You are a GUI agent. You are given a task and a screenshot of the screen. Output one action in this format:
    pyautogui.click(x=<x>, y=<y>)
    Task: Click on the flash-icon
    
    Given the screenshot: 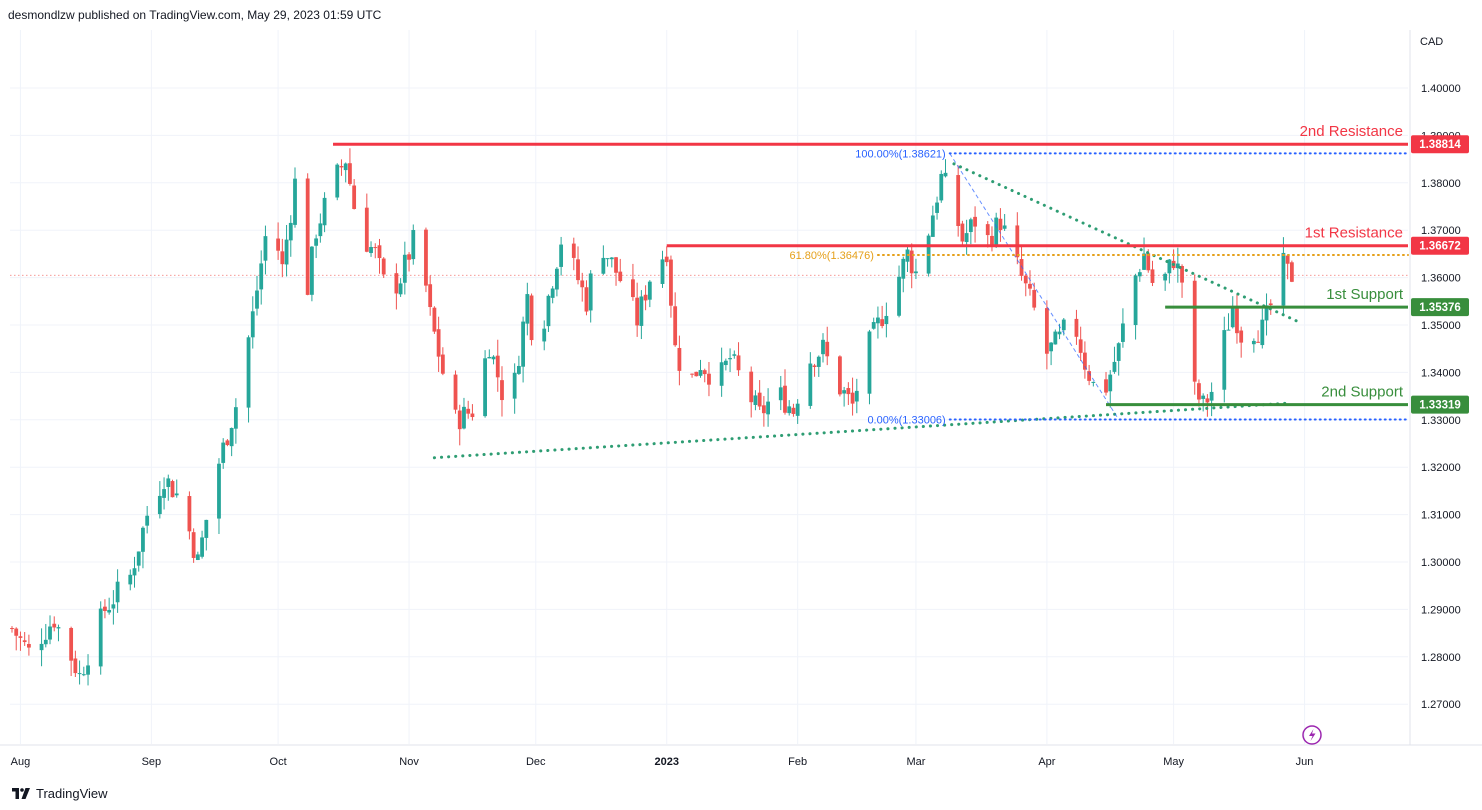 What is the action you would take?
    pyautogui.click(x=1312, y=735)
    